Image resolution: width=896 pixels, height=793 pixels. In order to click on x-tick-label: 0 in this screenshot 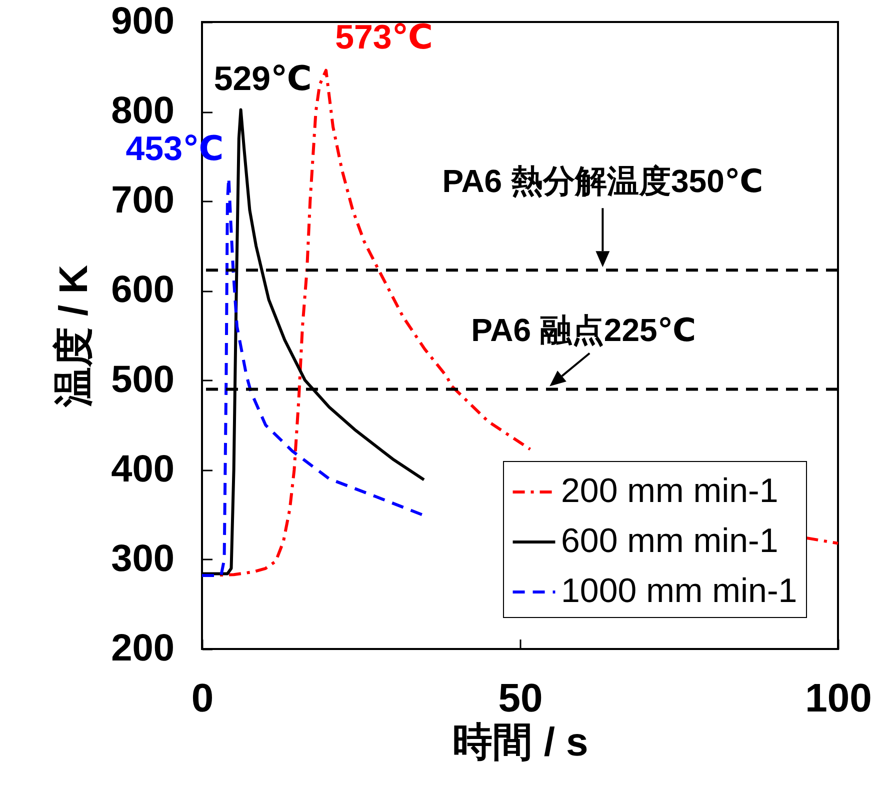, I will do `click(202, 698)`.